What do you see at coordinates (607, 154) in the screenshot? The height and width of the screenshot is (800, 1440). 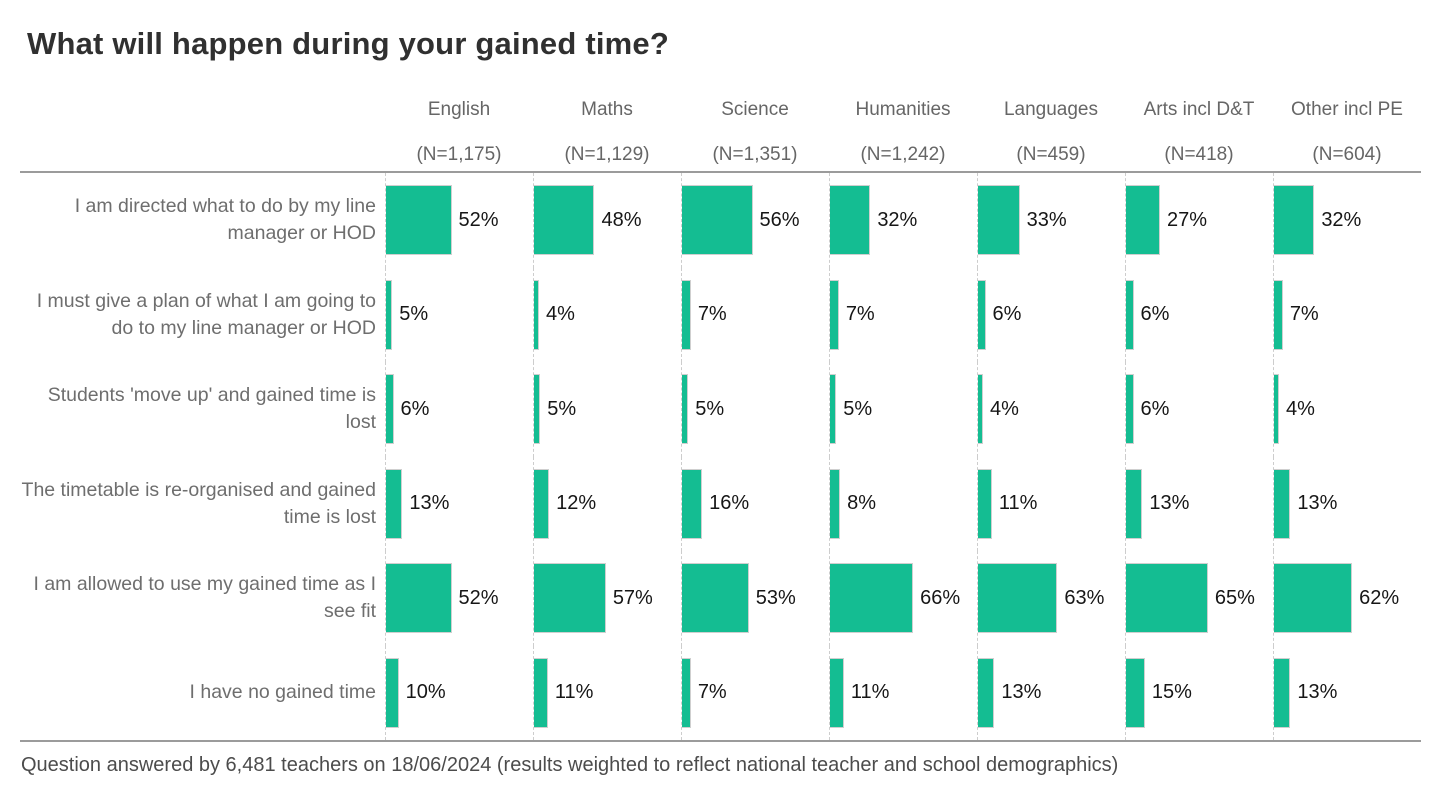 I see `sample-size-label: (N=1,129)` at bounding box center [607, 154].